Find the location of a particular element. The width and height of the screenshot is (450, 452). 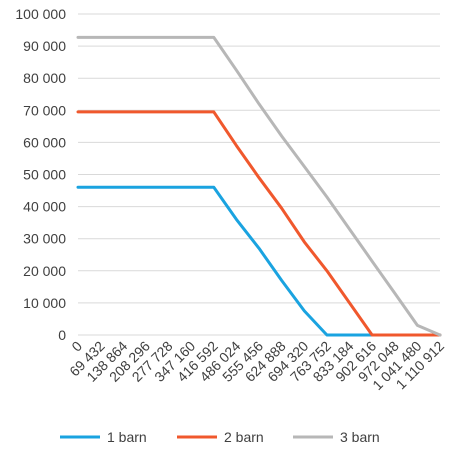

y-tick-label: 40 000 is located at coordinates (44, 207).